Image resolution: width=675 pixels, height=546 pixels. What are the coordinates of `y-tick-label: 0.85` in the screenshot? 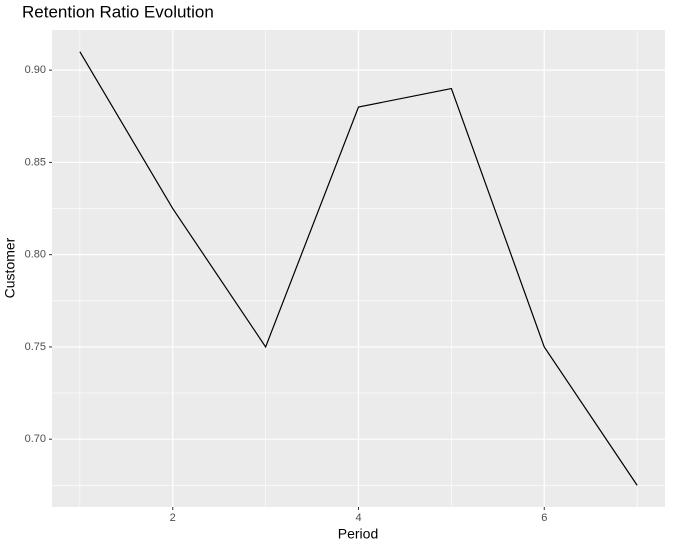 It's located at (35, 162).